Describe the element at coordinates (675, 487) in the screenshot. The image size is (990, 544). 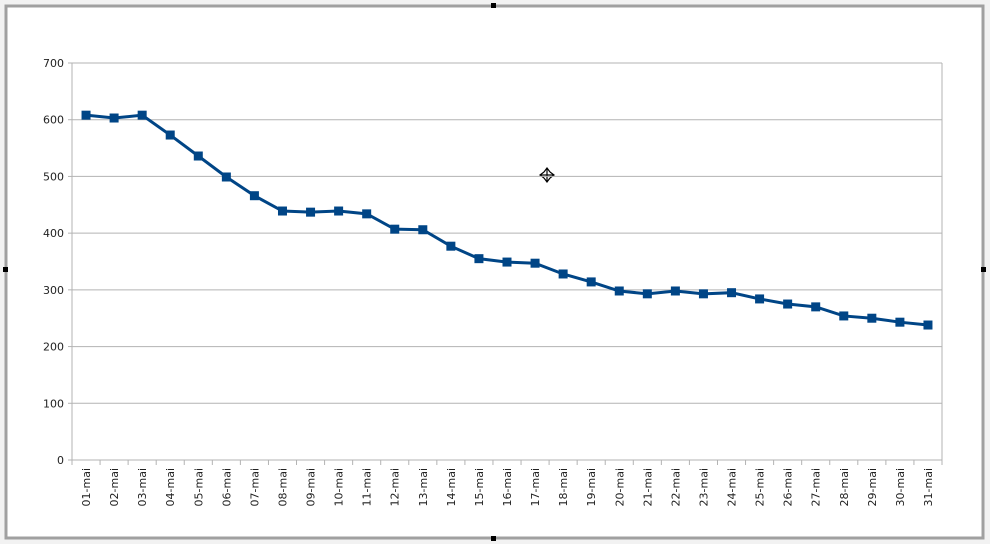
I see `x-tick-label: 22-mai` at that location.